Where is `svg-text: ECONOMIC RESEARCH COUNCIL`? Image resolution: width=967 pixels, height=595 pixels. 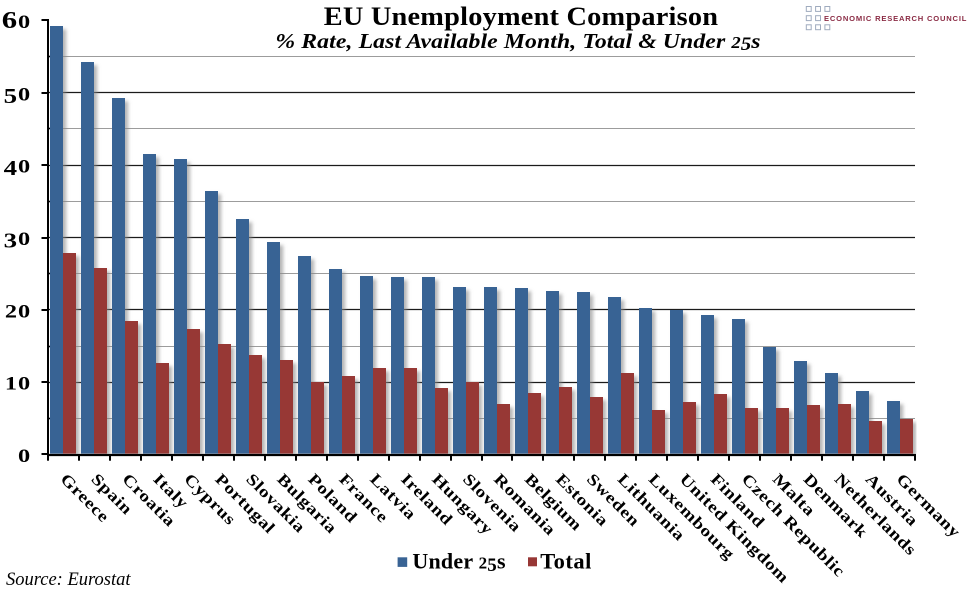
svg-text: ECONOMIC RESEARCH COUNCIL is located at coordinates (895, 18).